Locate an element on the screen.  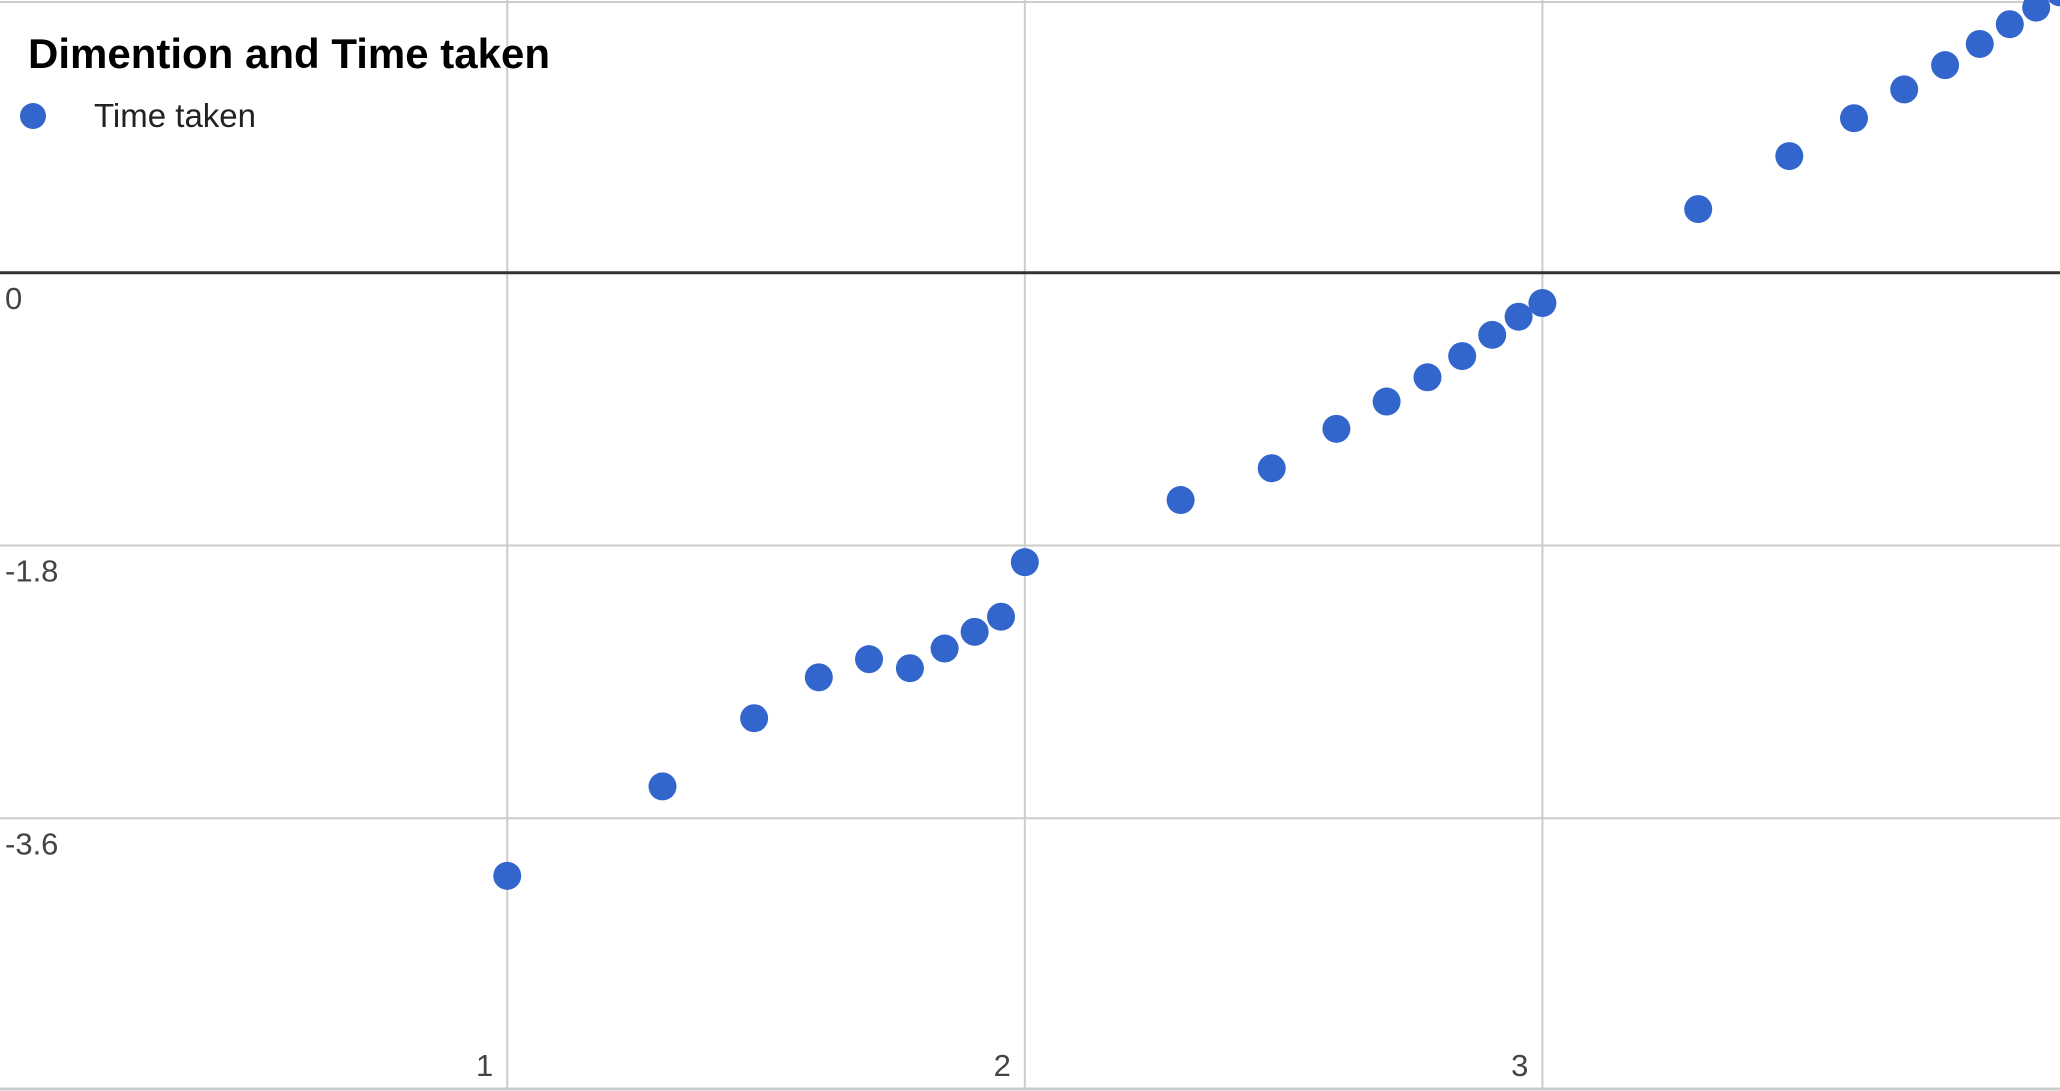
legend-label: Time taken is located at coordinates (175, 115).